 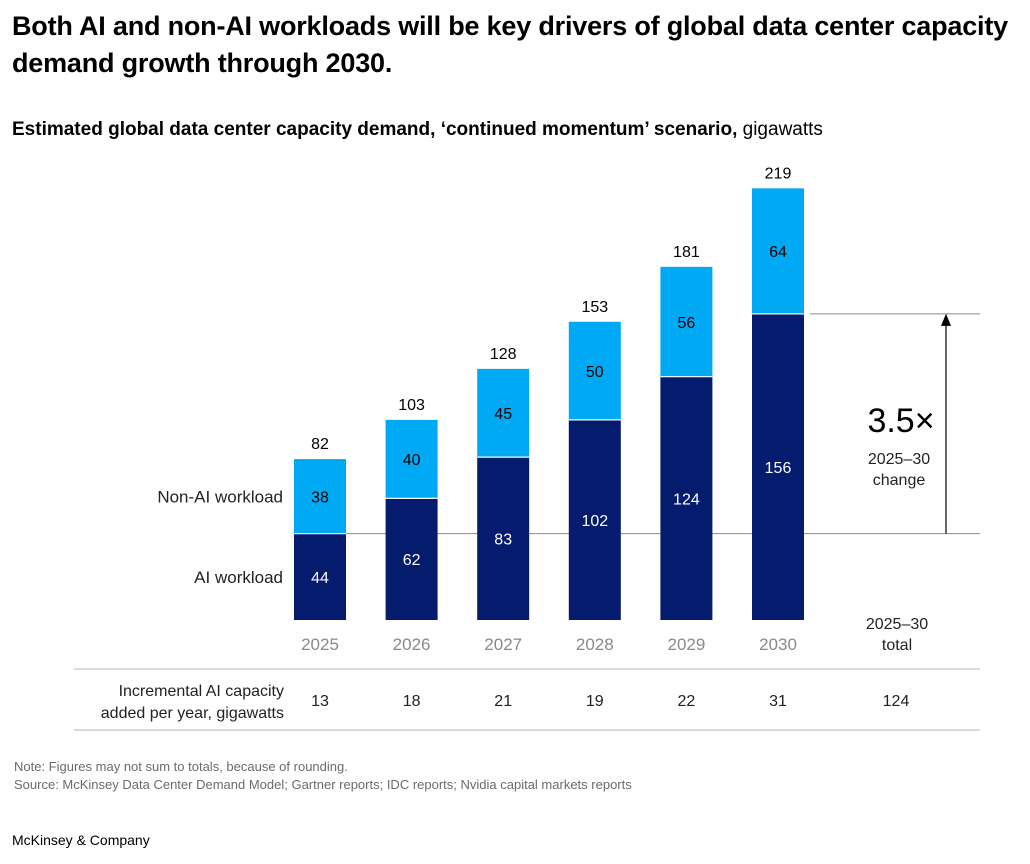 I want to click on label-nonai-2027: 45, so click(x=503, y=414).